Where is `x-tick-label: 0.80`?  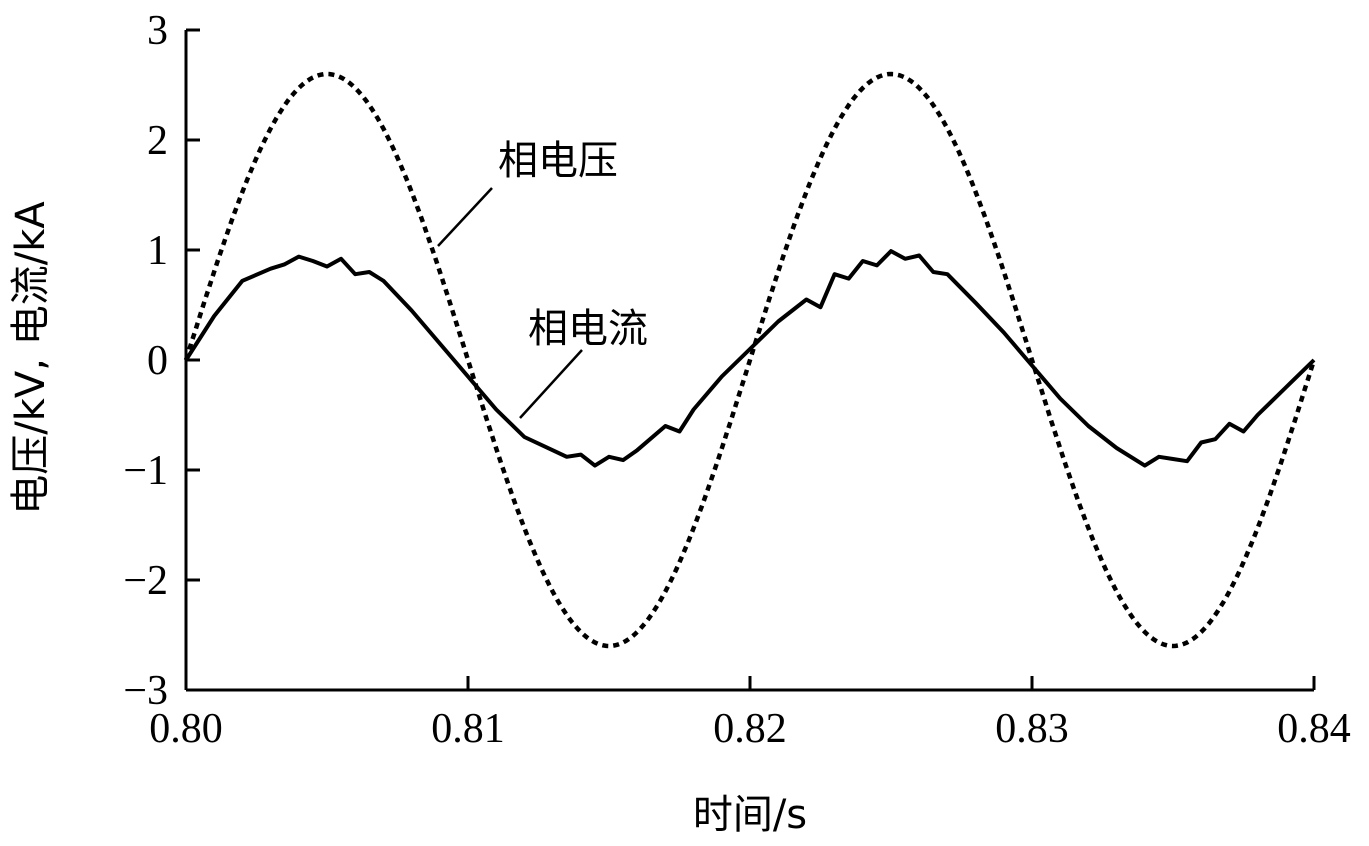
x-tick-label: 0.80 is located at coordinates (186, 729).